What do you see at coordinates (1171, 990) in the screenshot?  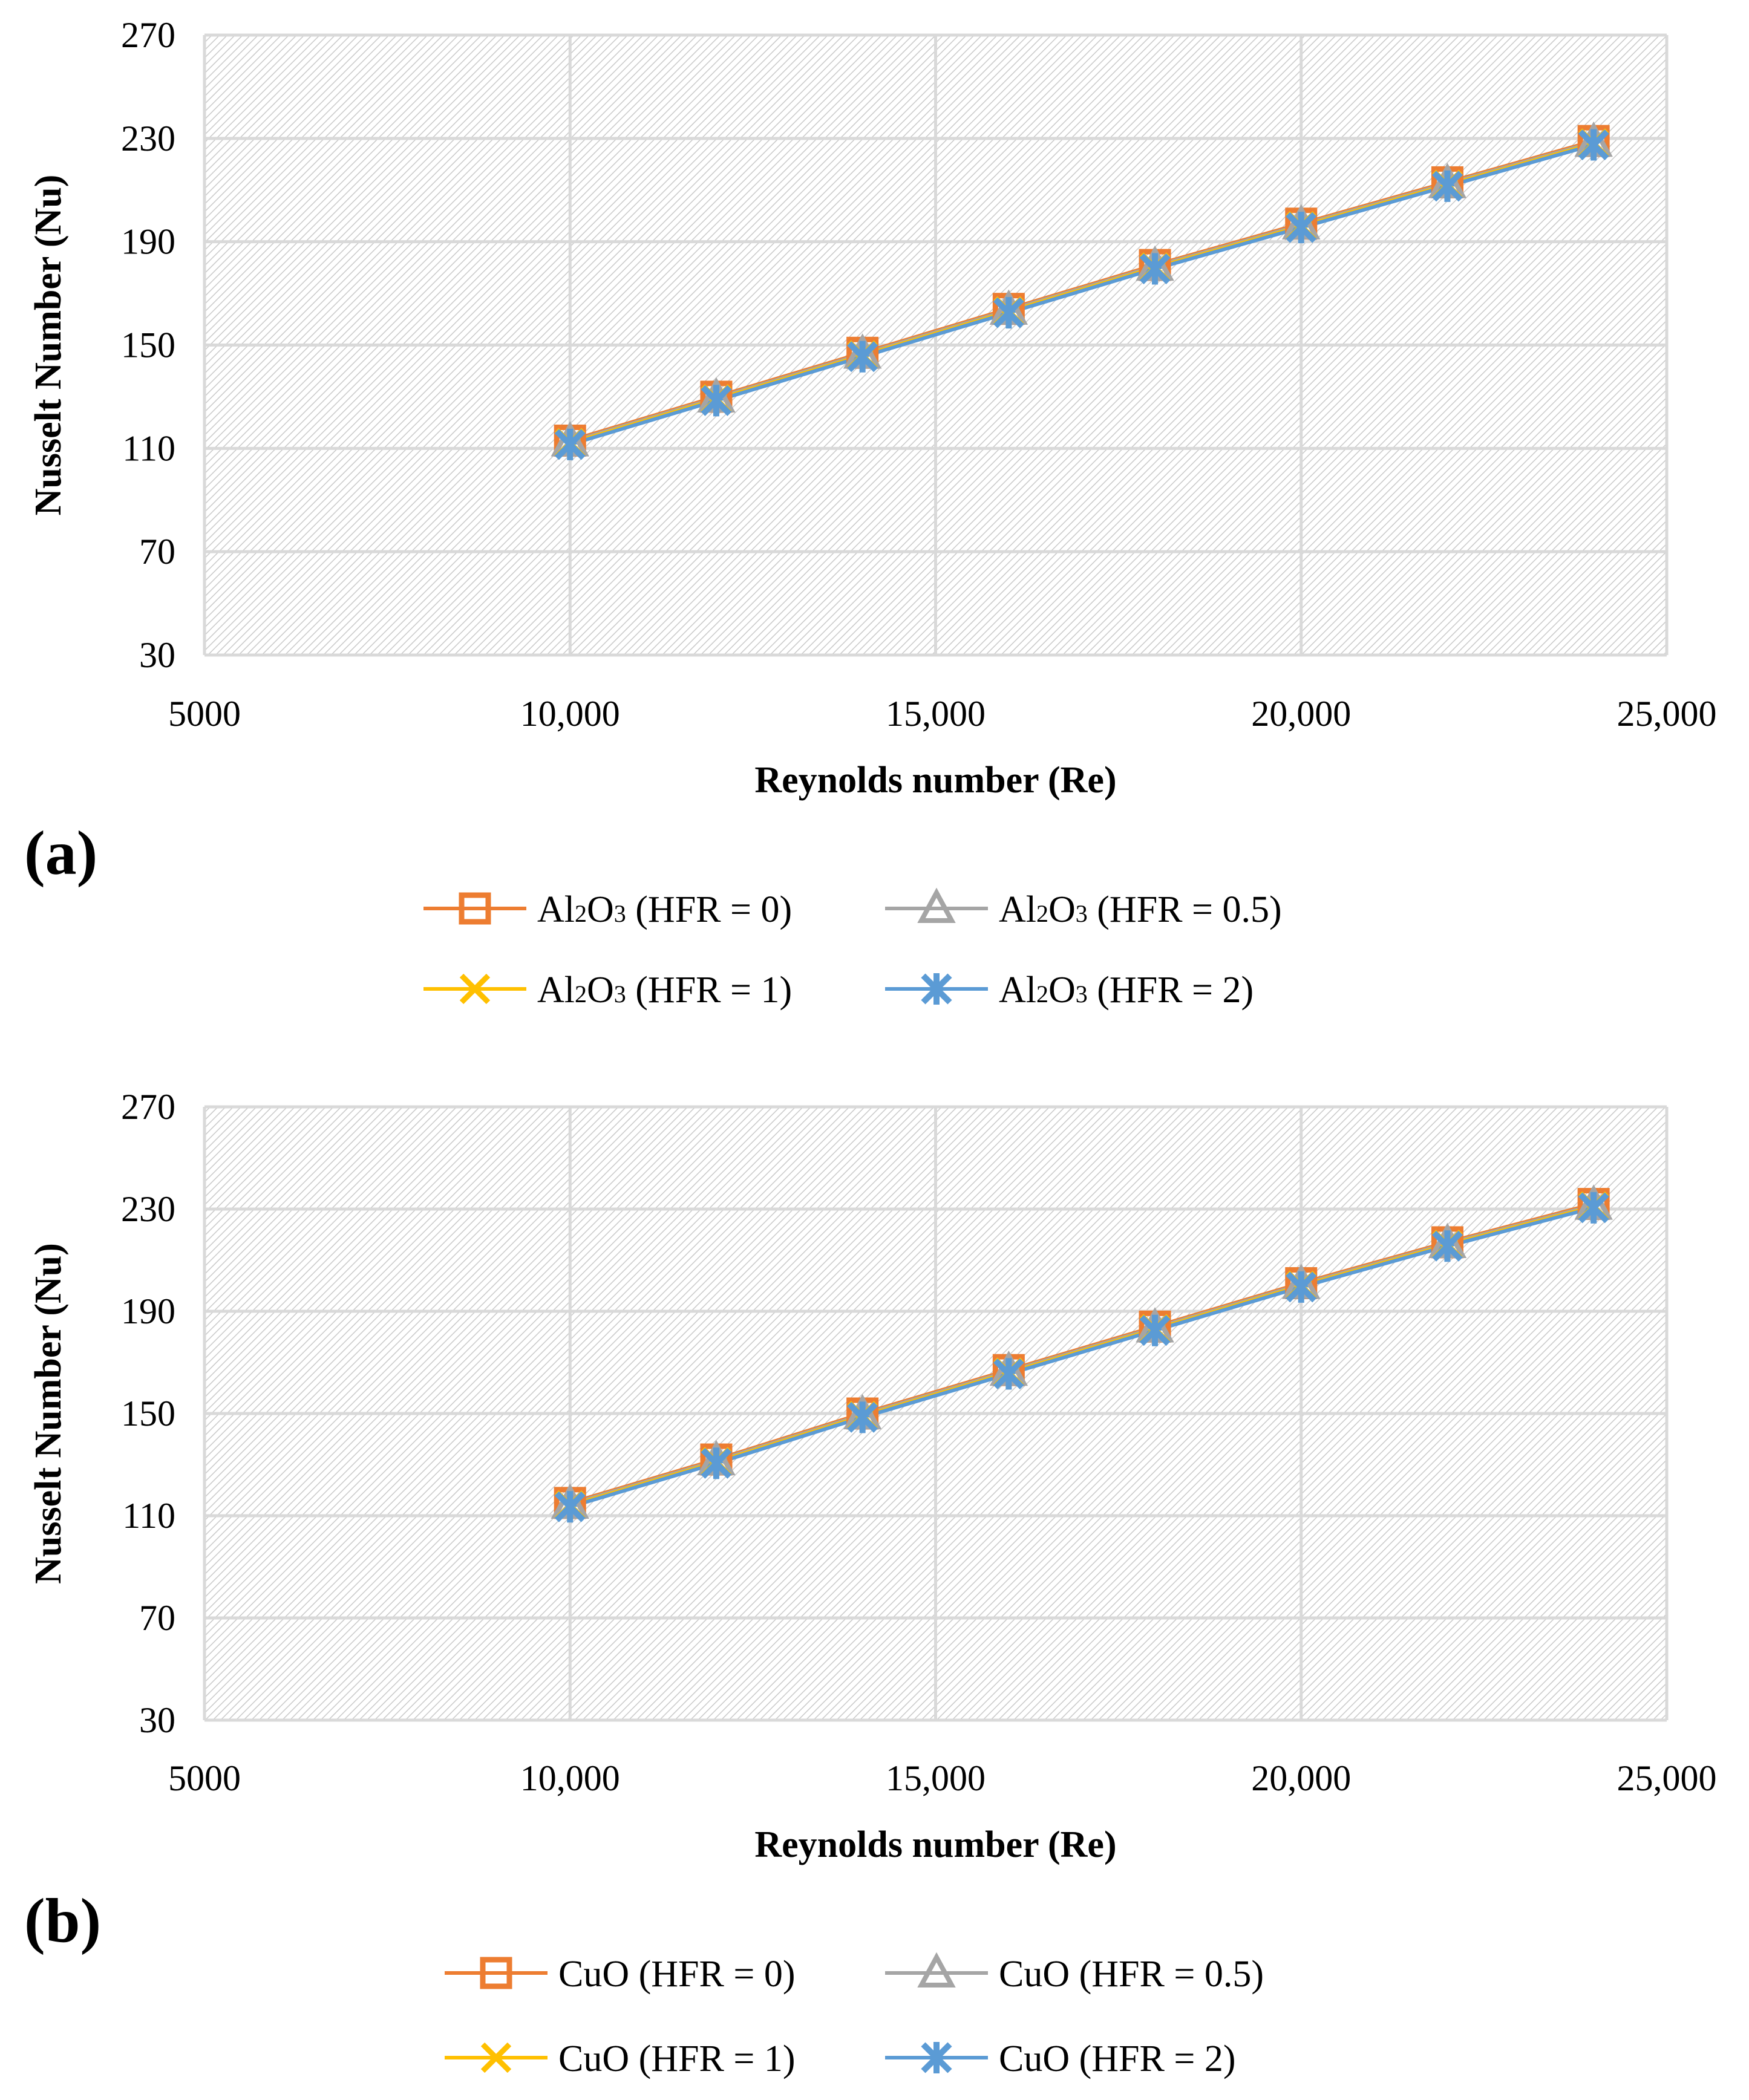 I see `legend-text-part: (HFR = 2)` at bounding box center [1171, 990].